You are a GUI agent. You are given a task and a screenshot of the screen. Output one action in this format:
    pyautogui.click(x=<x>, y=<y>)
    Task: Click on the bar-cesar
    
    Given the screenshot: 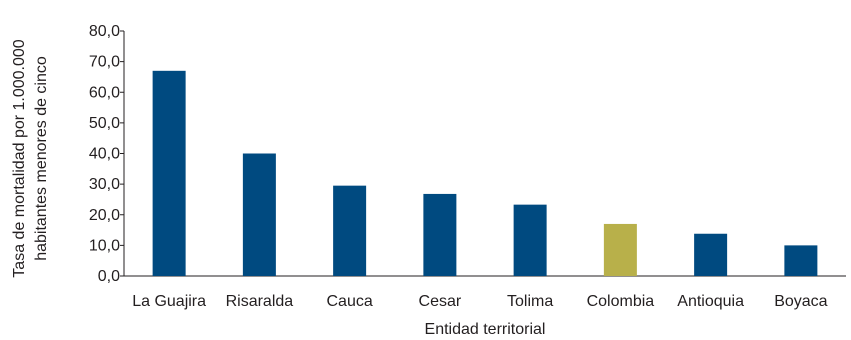 What is the action you would take?
    pyautogui.click(x=440, y=234)
    